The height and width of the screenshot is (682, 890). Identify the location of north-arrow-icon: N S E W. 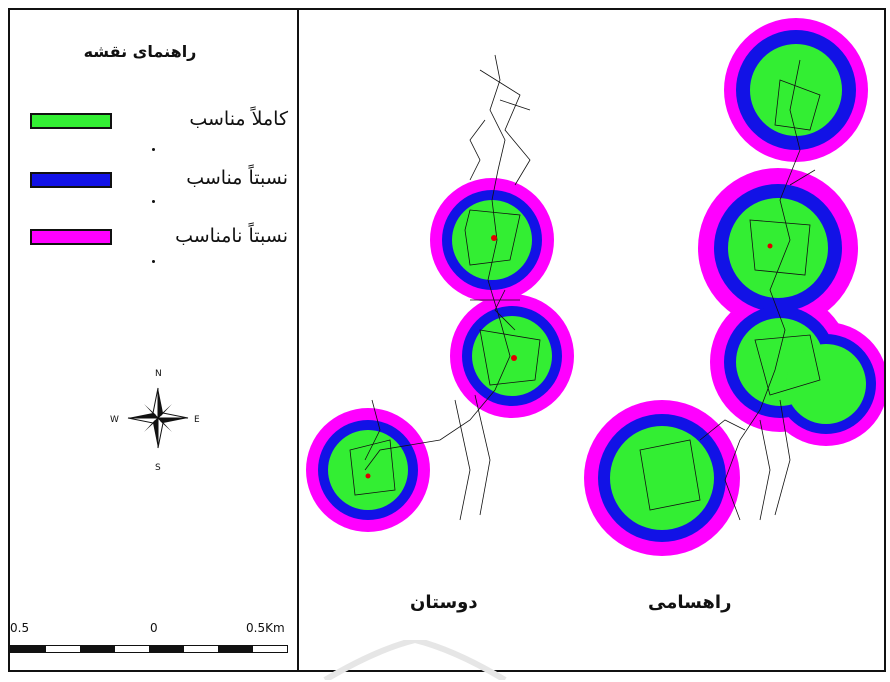
(155, 420).